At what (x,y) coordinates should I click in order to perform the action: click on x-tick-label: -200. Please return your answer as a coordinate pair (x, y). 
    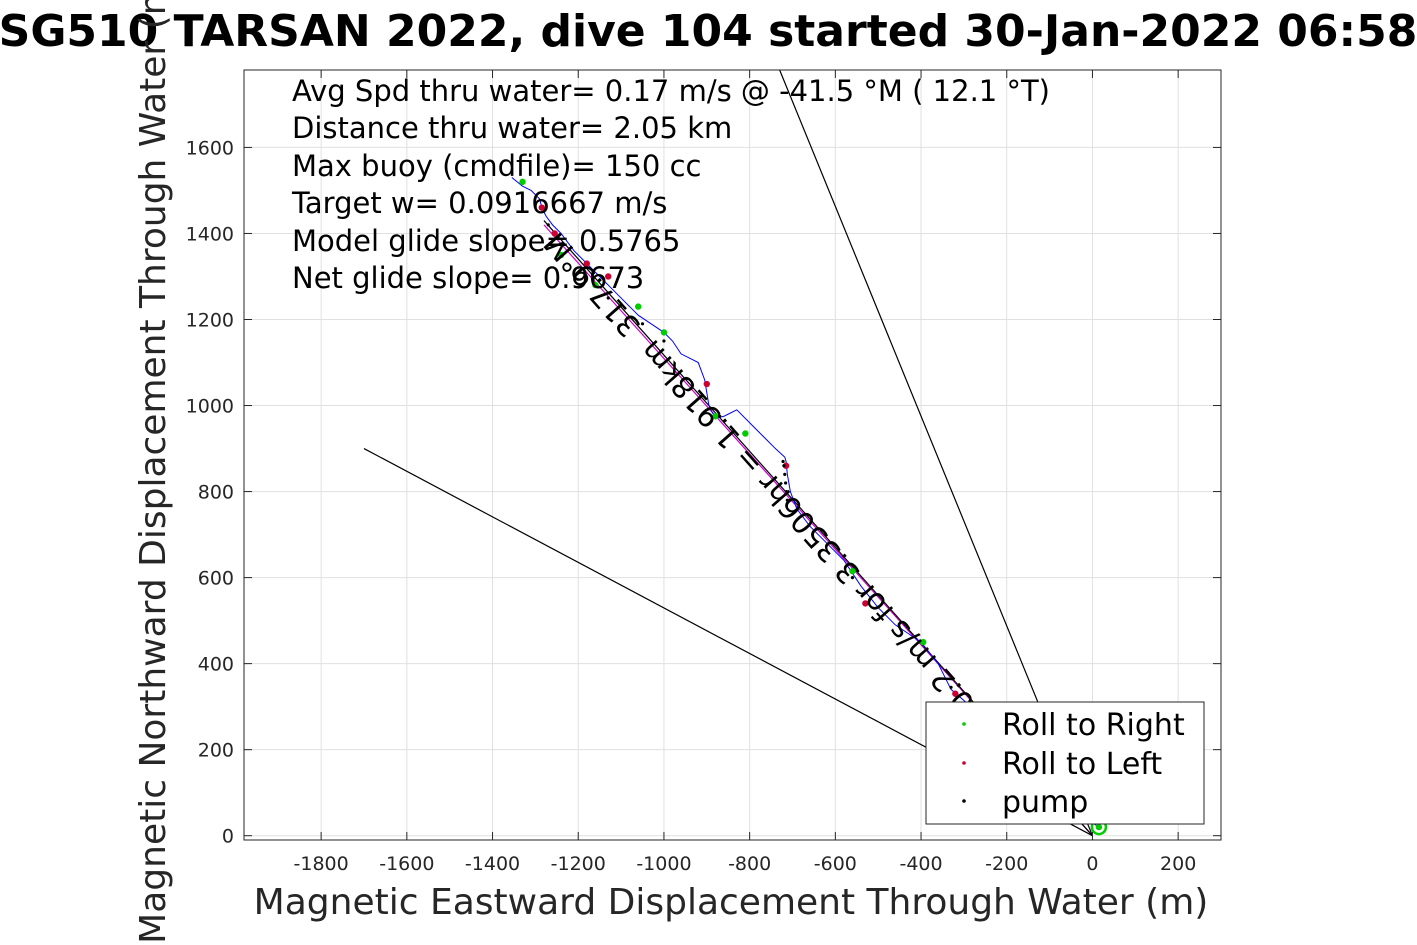
    Looking at the image, I should click on (1006, 864).